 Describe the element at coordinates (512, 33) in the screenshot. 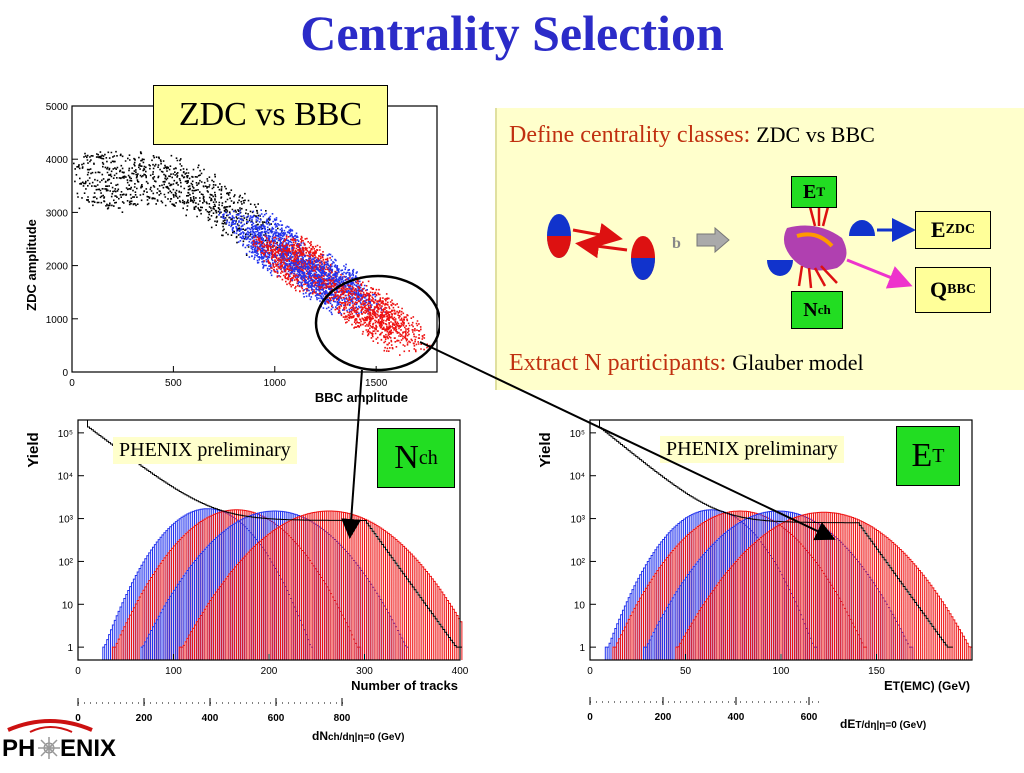

I see `page-title: Centrality Selection` at that location.